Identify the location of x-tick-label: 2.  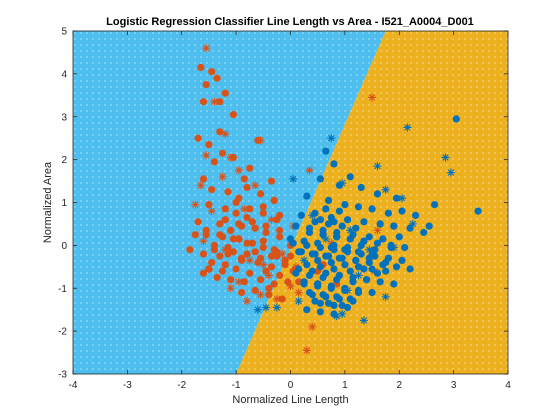
(399, 385).